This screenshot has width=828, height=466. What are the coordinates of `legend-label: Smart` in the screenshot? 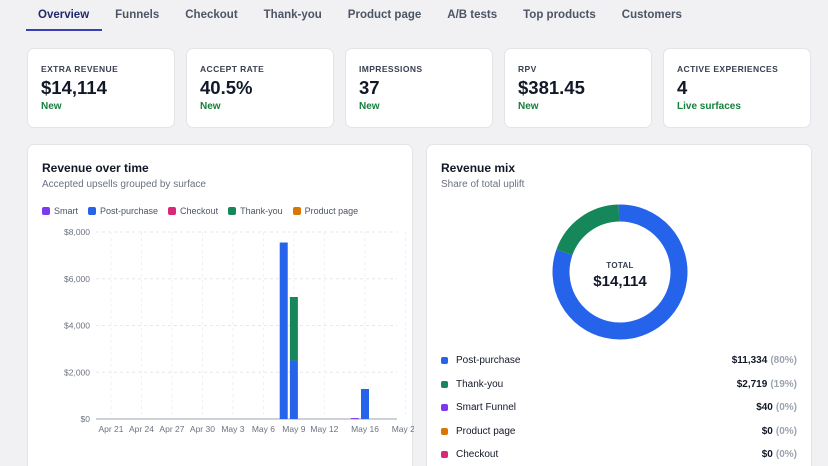 It's located at (66, 211).